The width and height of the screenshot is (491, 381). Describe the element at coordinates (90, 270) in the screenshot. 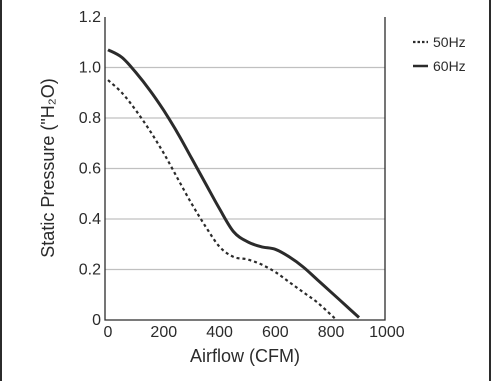

I see `y-tick-label: 0.2` at that location.